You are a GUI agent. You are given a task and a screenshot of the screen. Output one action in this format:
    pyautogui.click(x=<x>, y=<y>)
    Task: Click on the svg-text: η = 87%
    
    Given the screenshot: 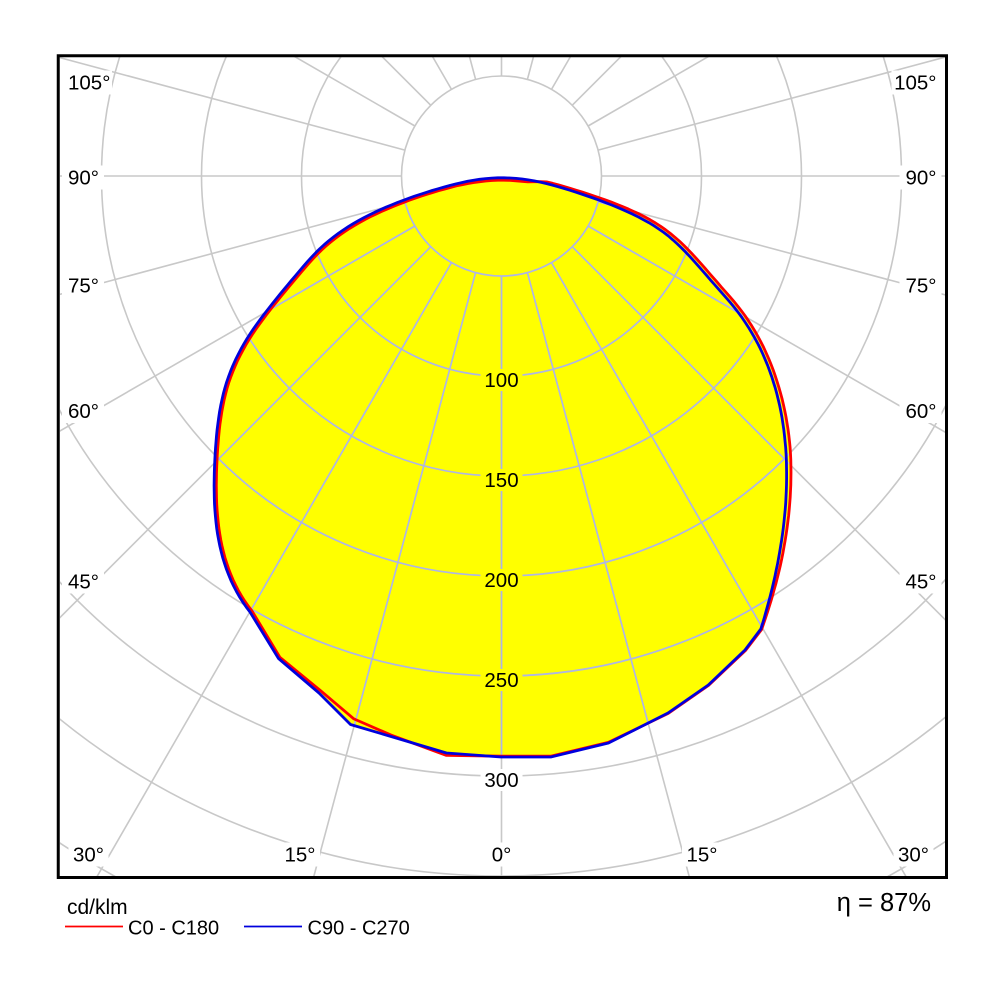 What is the action you would take?
    pyautogui.click(x=884, y=903)
    